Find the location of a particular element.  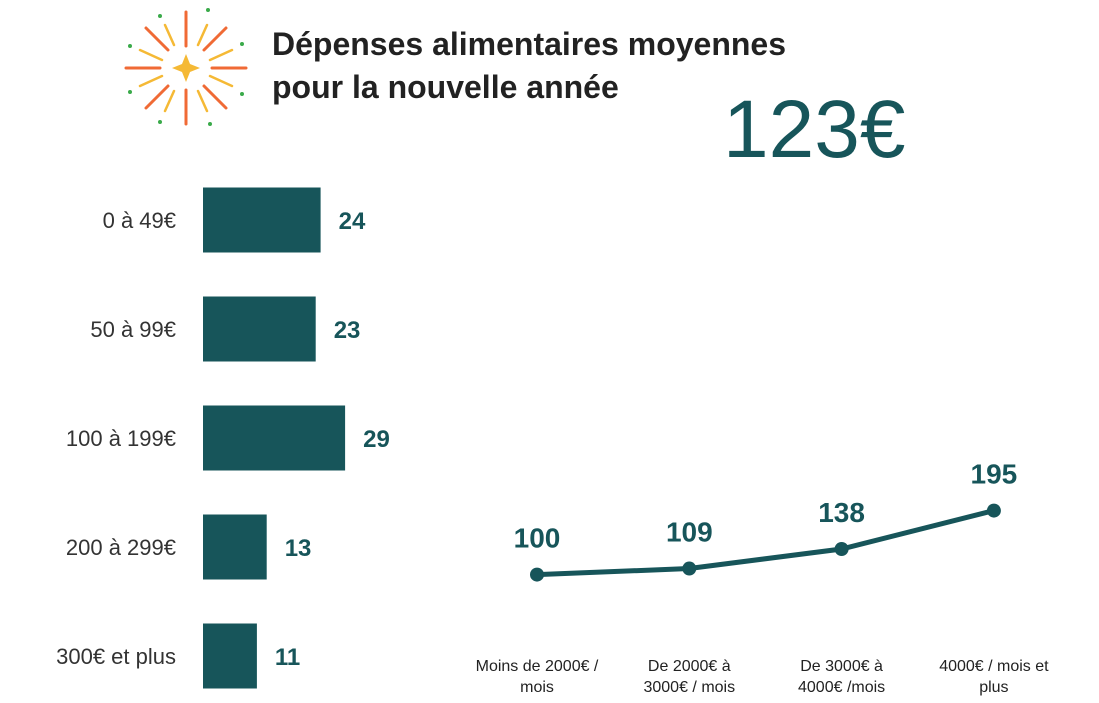

category-label: 100 à 199€ is located at coordinates (121, 438).